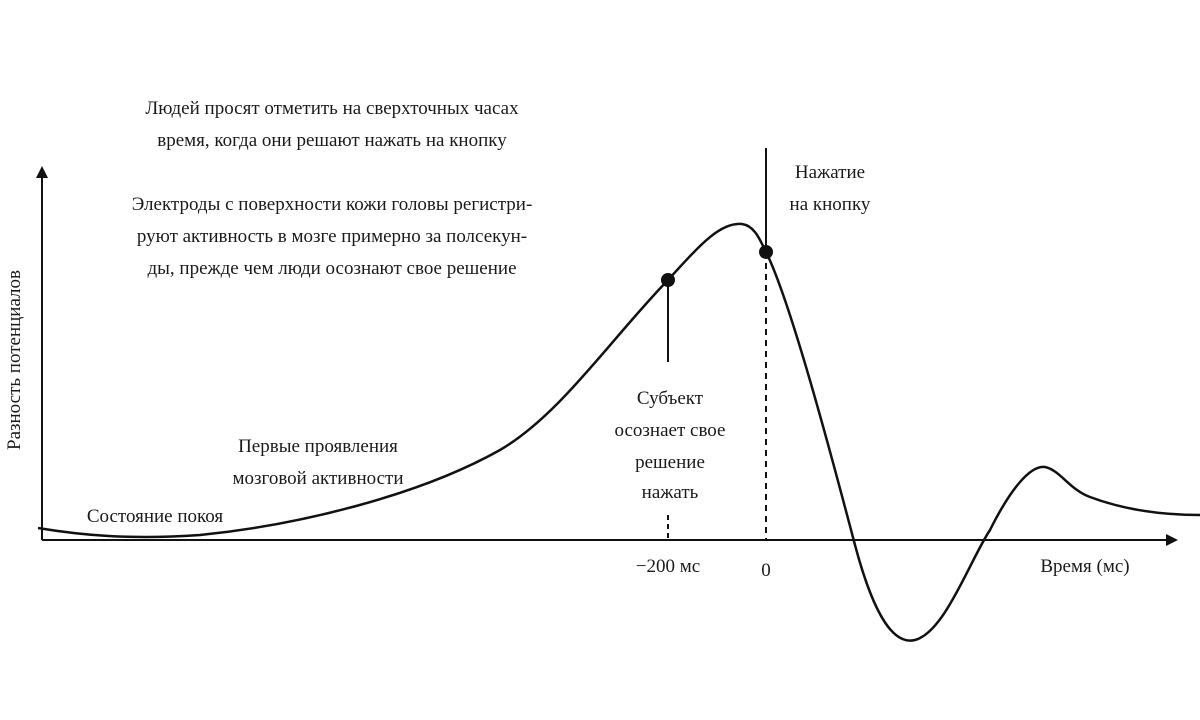 The width and height of the screenshot is (1200, 720). What do you see at coordinates (668, 566) in the screenshot?
I see `x-tick-label: −200 мс` at bounding box center [668, 566].